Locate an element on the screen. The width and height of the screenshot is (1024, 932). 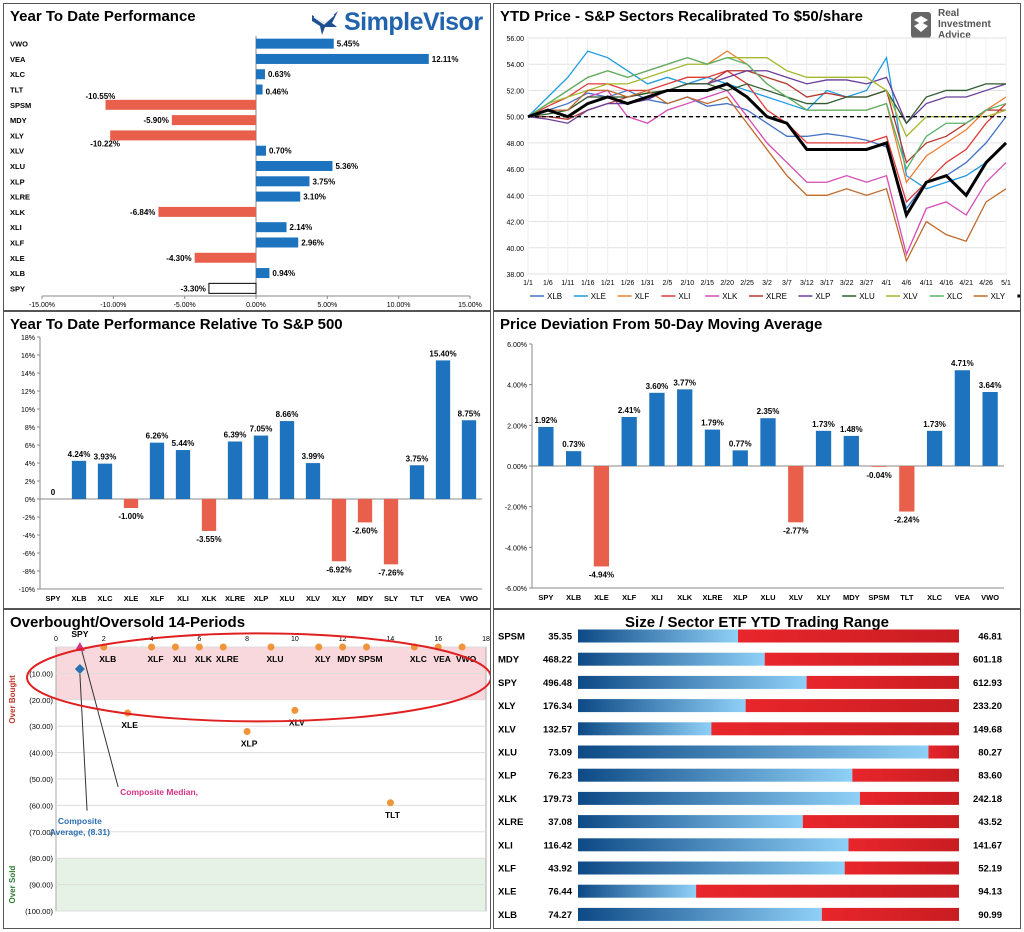
y-tick-label: 14% is located at coordinates (28, 374).